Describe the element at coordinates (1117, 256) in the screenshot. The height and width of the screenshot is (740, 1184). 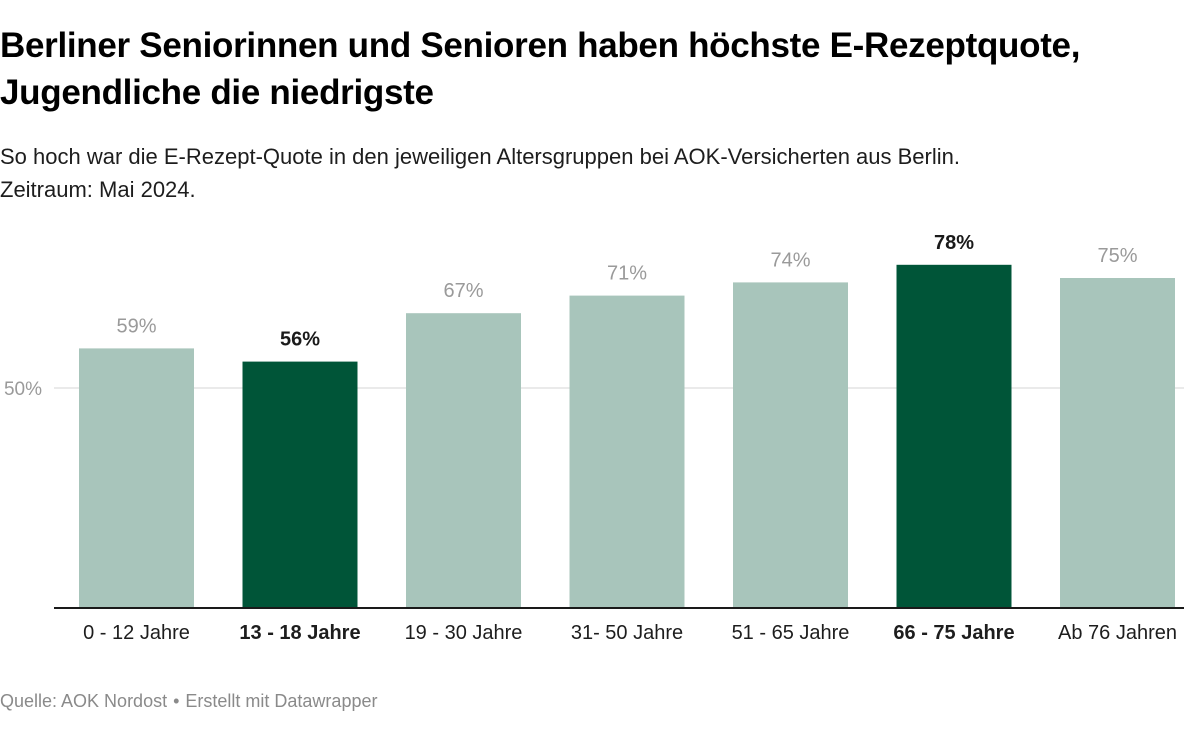
I see `value-label: 75%` at that location.